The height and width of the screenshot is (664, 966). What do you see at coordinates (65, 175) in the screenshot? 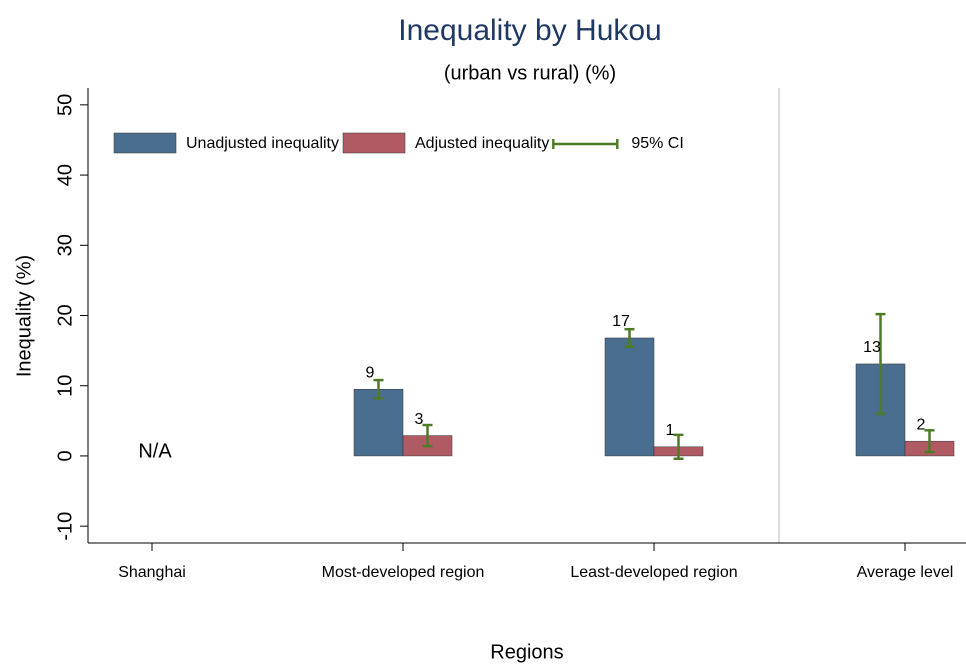
I see `y-tick-label: 40` at bounding box center [65, 175].